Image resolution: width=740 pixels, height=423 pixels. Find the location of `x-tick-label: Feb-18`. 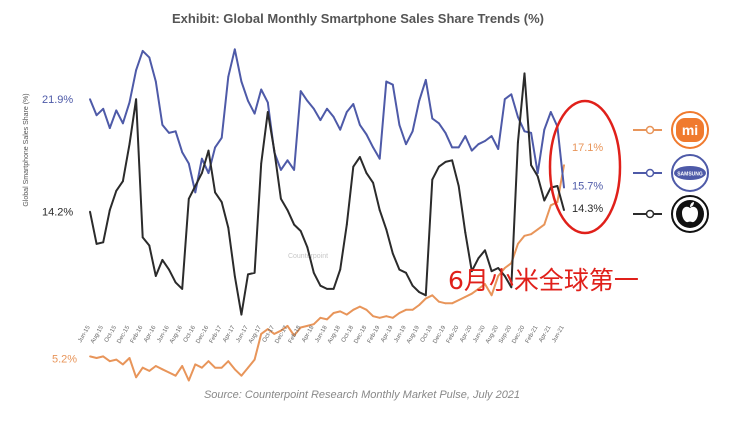

x-tick-label: Feb-18 is located at coordinates (295, 334).